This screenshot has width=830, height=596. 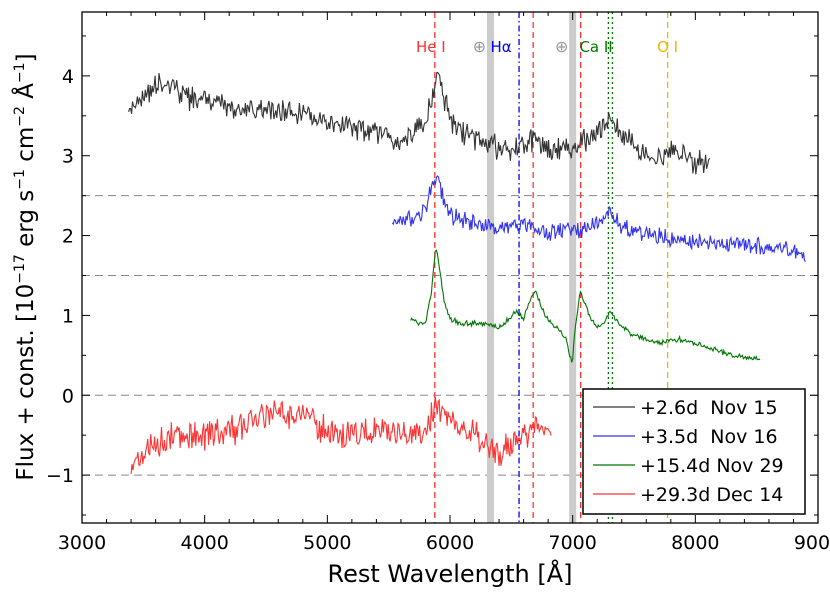 I want to click on feature-labels: He I Hα Ca II O I ⊕ ⊕, so click(x=547, y=46).